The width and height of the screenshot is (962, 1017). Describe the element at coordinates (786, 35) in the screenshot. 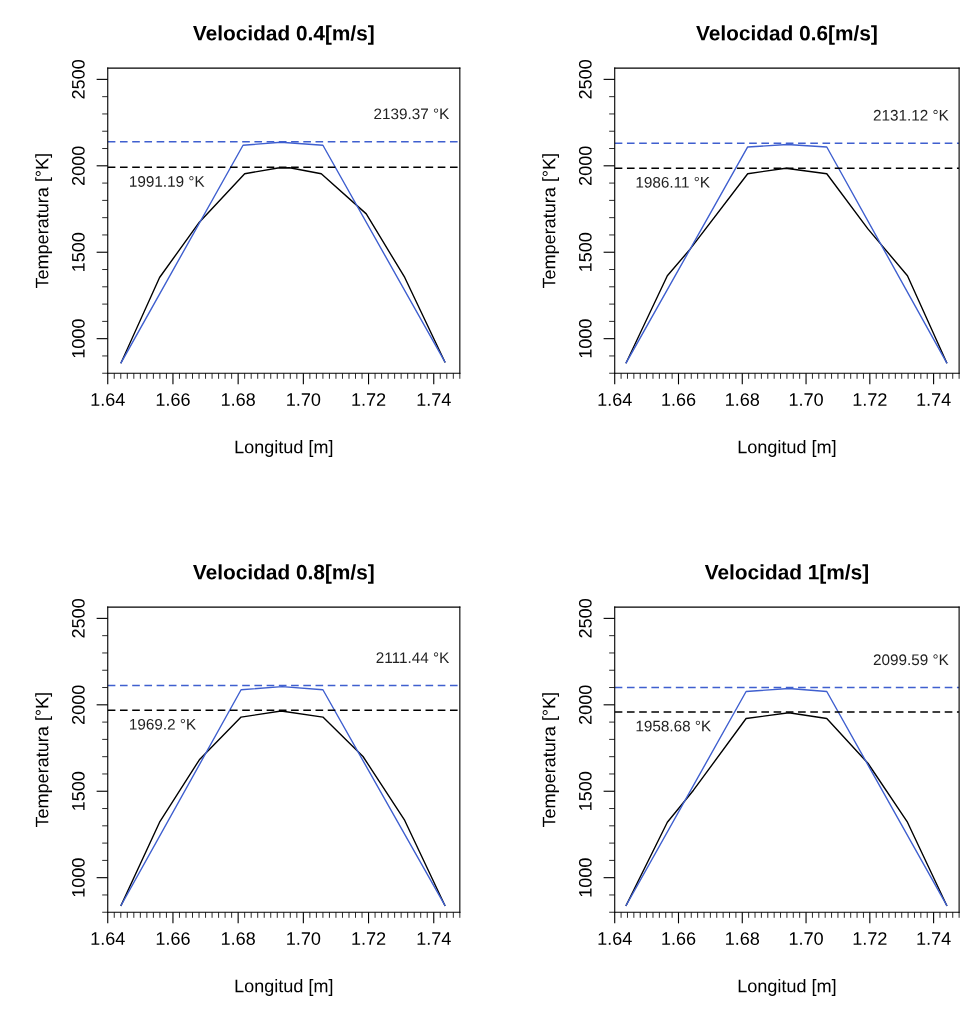

I see `chart-title: Velocidad 0.6[m/s]` at that location.